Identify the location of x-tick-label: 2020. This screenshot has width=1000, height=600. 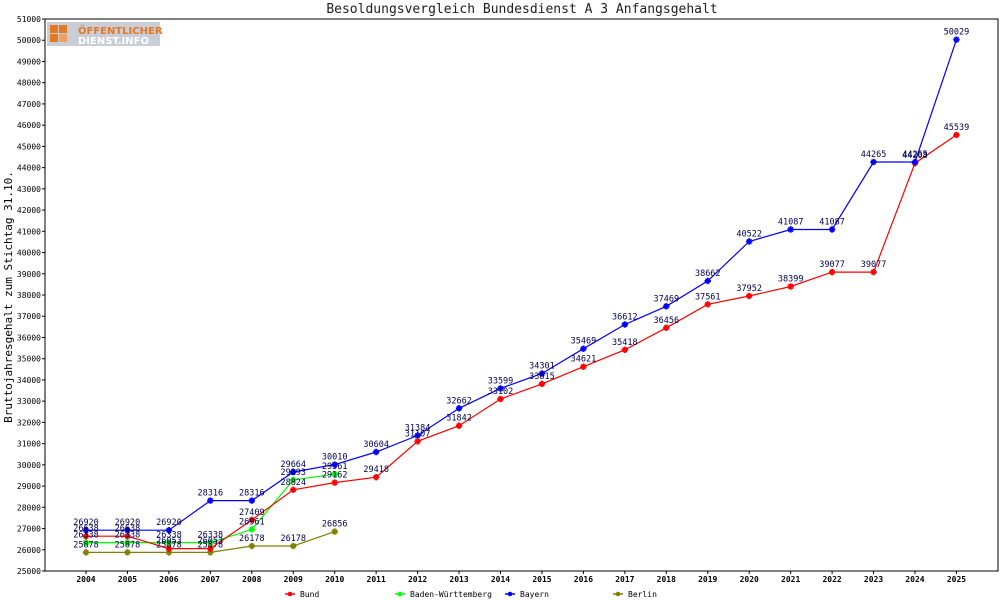
(749, 579).